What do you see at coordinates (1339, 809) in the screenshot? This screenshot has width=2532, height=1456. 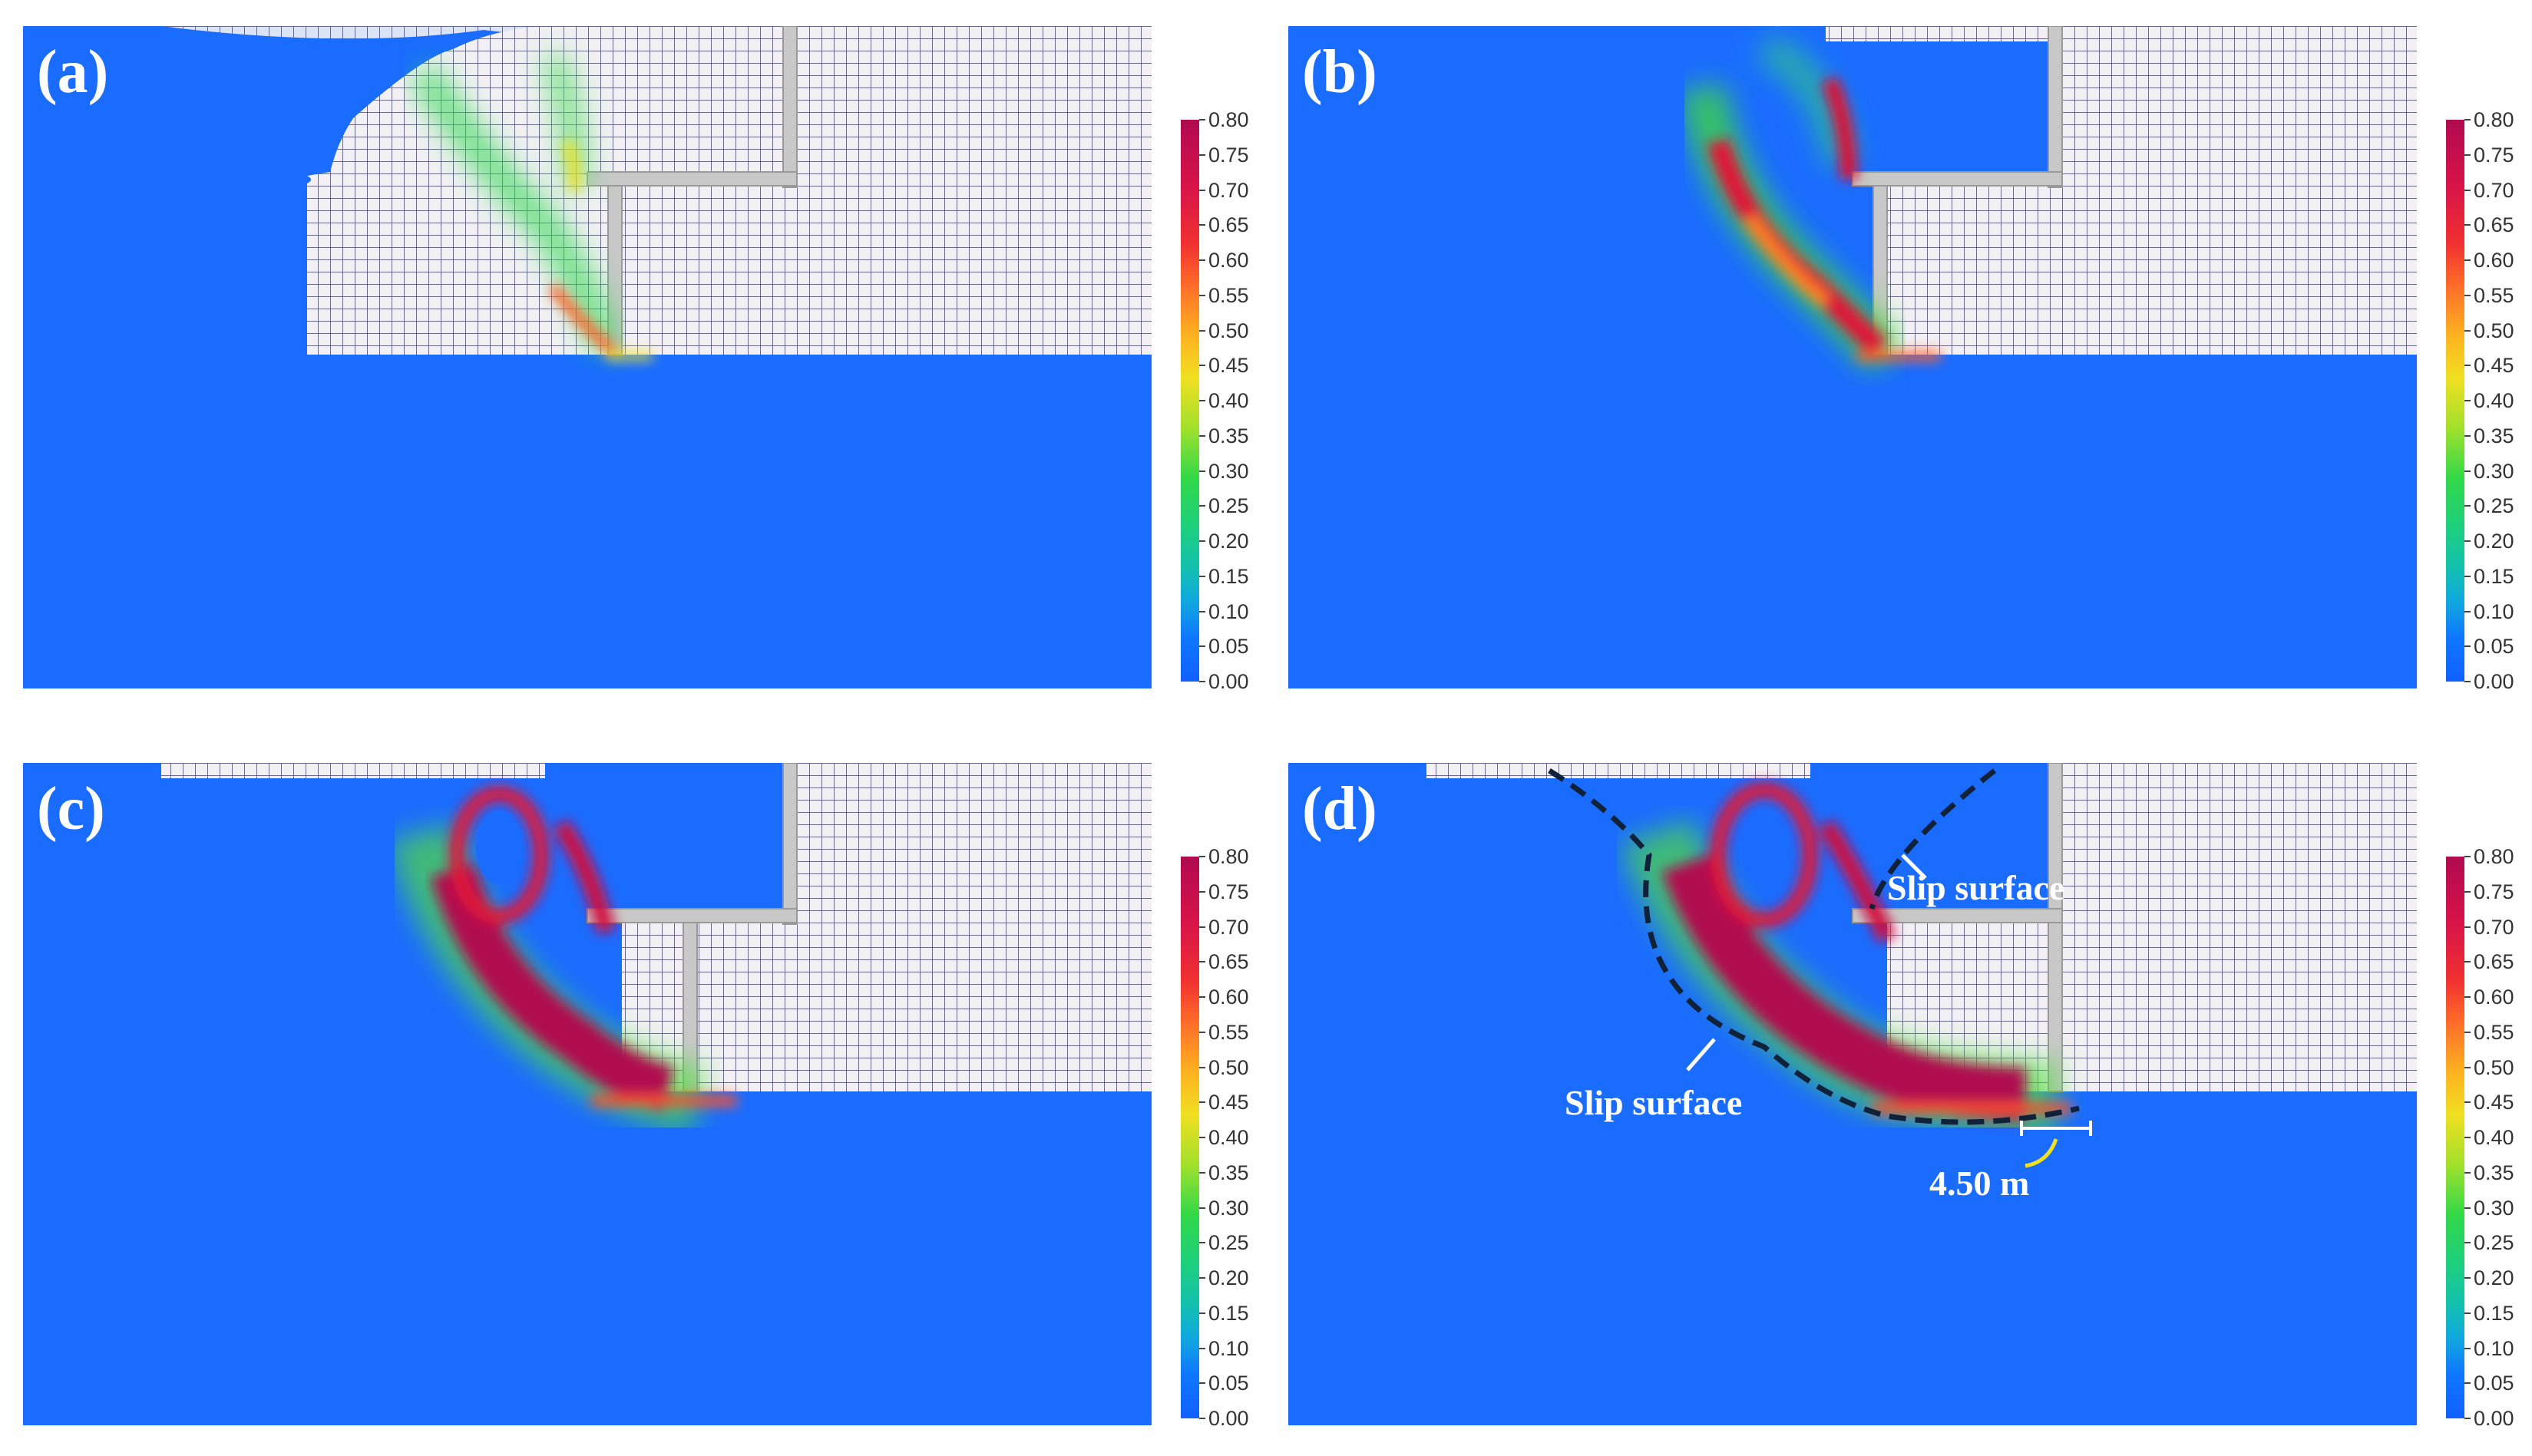 I see `panel-label: (d)` at bounding box center [1339, 809].